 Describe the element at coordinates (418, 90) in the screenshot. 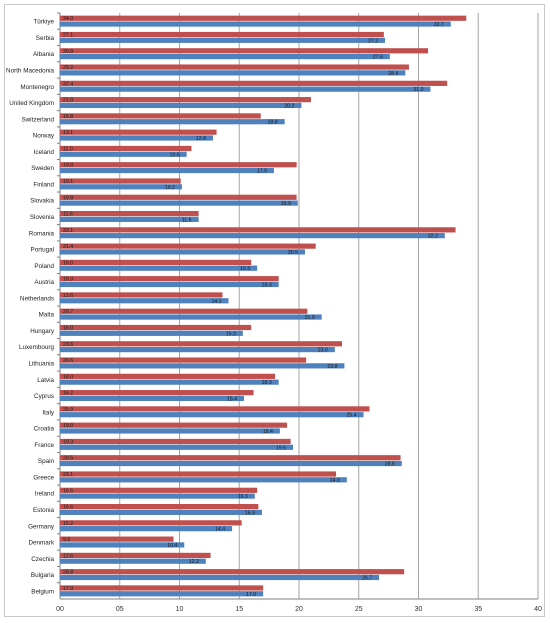

I see `data-label: 31.0` at that location.